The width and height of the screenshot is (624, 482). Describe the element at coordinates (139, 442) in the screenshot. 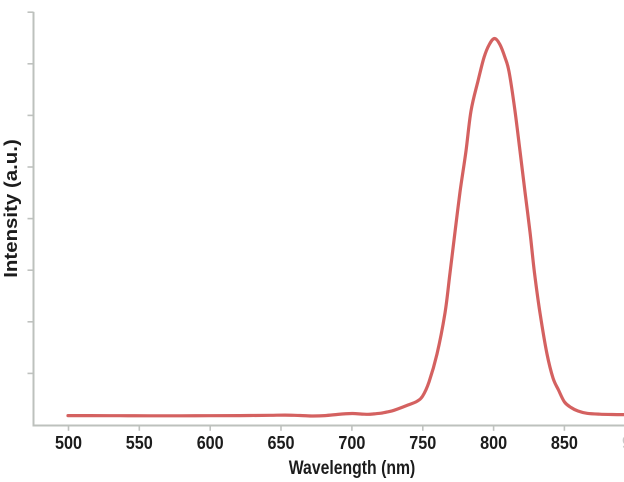

I see `svg-text: 550` at that location.